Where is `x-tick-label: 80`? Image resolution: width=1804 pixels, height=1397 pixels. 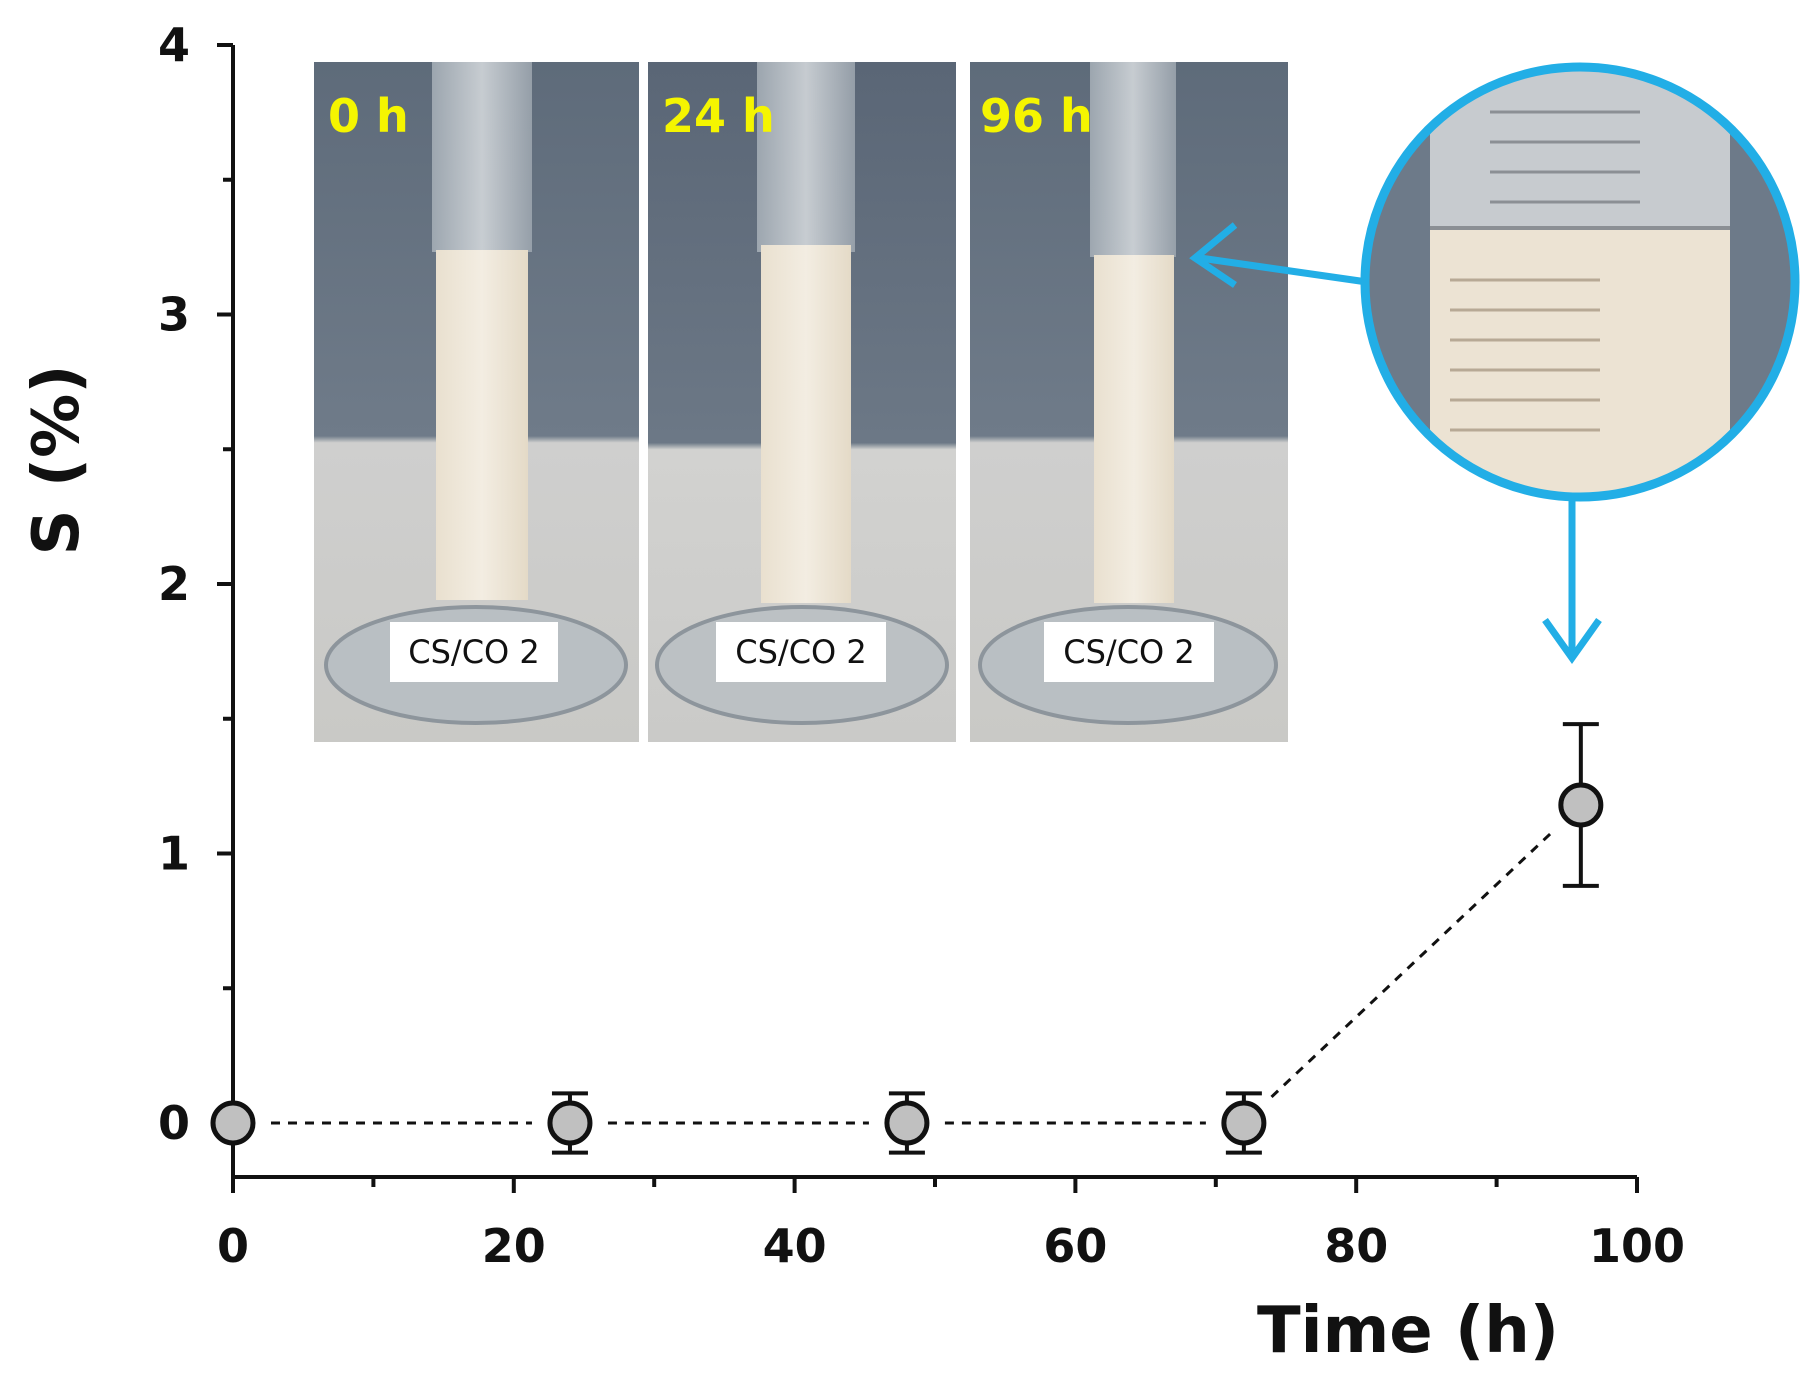
x-tick-label: 80 is located at coordinates (1356, 1246).